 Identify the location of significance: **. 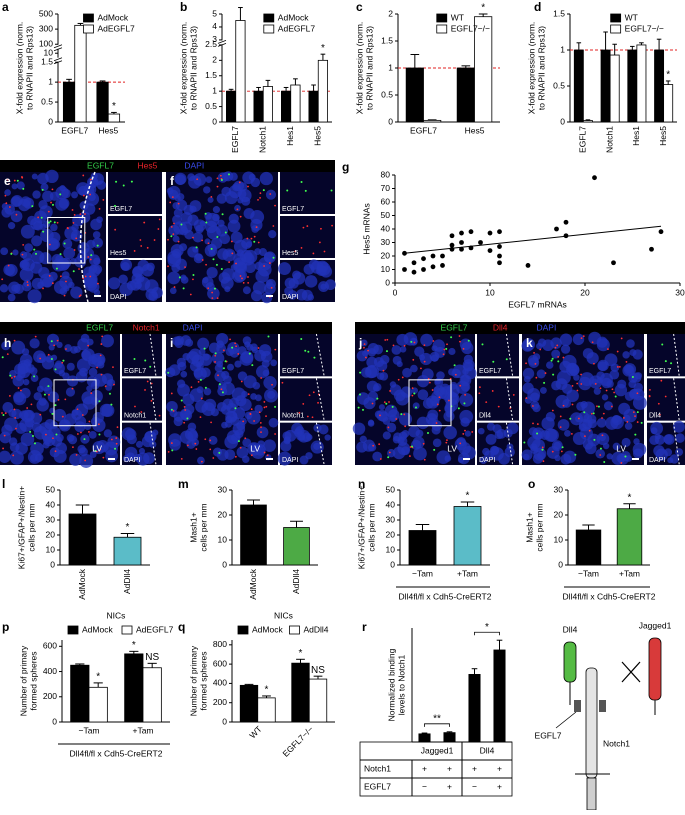
(437, 718).